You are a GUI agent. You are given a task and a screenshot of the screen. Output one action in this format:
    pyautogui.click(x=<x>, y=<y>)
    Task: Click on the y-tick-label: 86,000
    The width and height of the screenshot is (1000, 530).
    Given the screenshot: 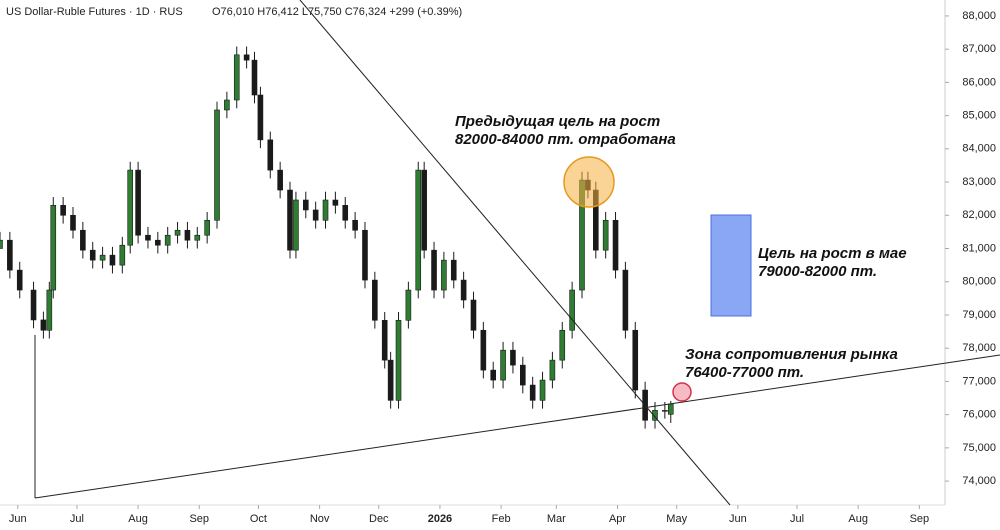 What is the action you would take?
    pyautogui.click(x=979, y=82)
    